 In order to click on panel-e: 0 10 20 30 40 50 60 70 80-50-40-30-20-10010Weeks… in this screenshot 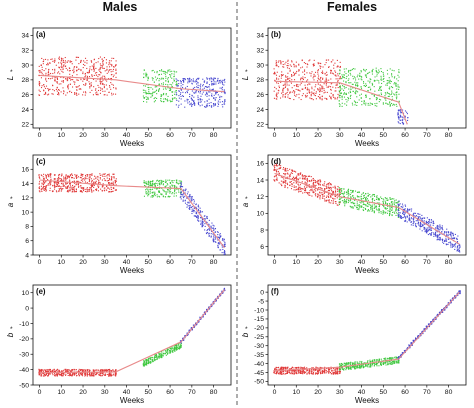, I will do `click(119, 344)`.